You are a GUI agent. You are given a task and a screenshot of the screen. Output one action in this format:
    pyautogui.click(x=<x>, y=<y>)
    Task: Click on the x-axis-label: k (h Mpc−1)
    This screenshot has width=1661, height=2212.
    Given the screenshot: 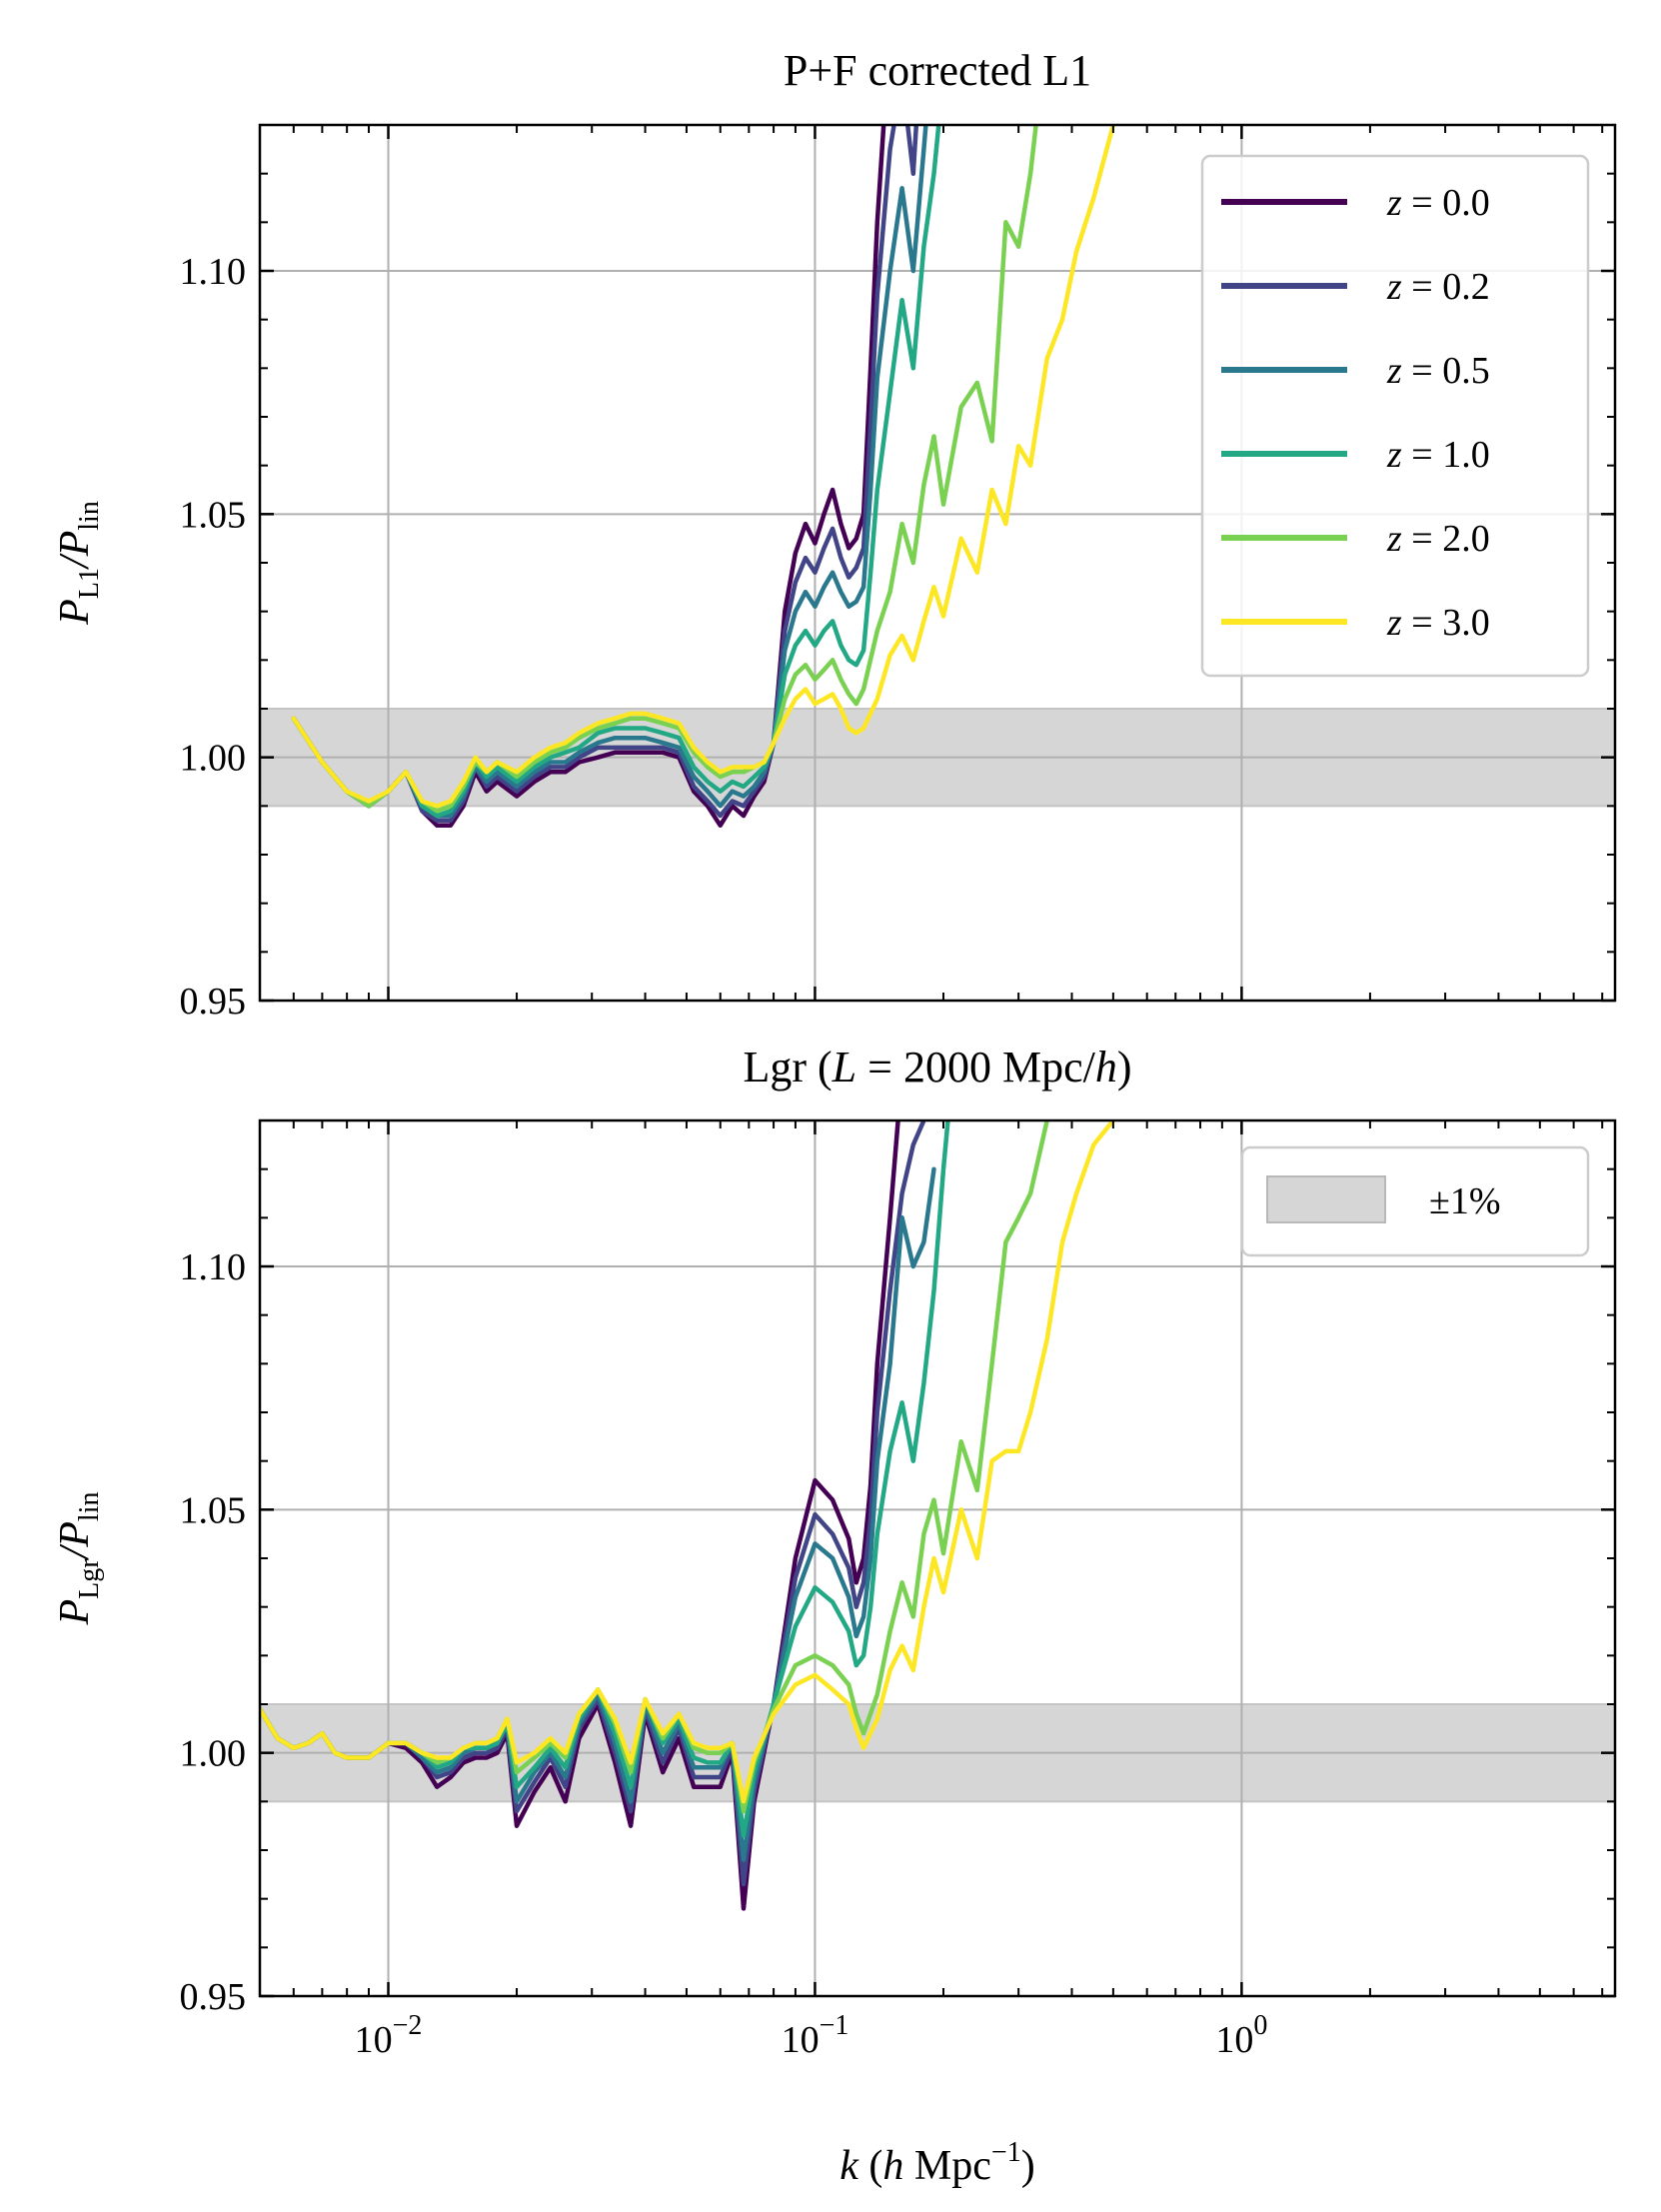 What is the action you would take?
    pyautogui.click(x=936, y=2163)
    